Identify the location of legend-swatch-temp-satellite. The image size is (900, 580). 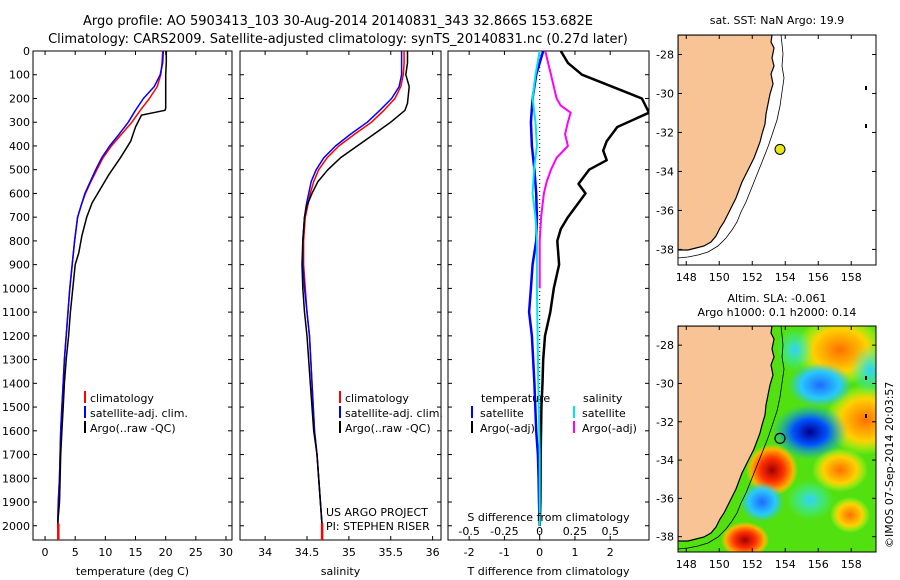
(472, 412).